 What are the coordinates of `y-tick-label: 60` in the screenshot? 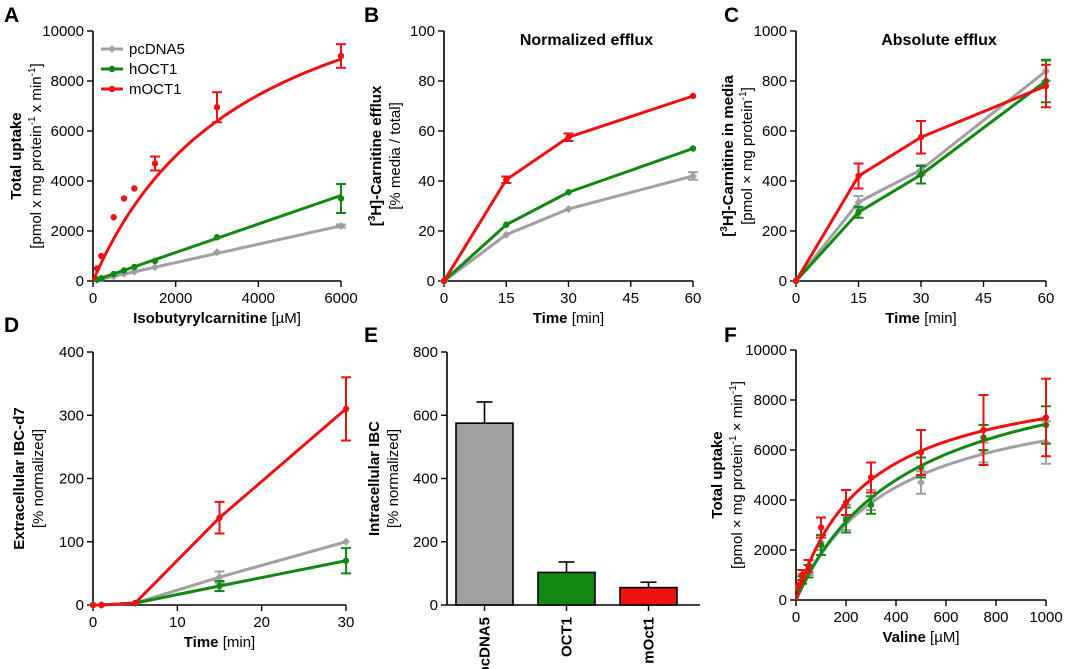 It's located at (426, 131).